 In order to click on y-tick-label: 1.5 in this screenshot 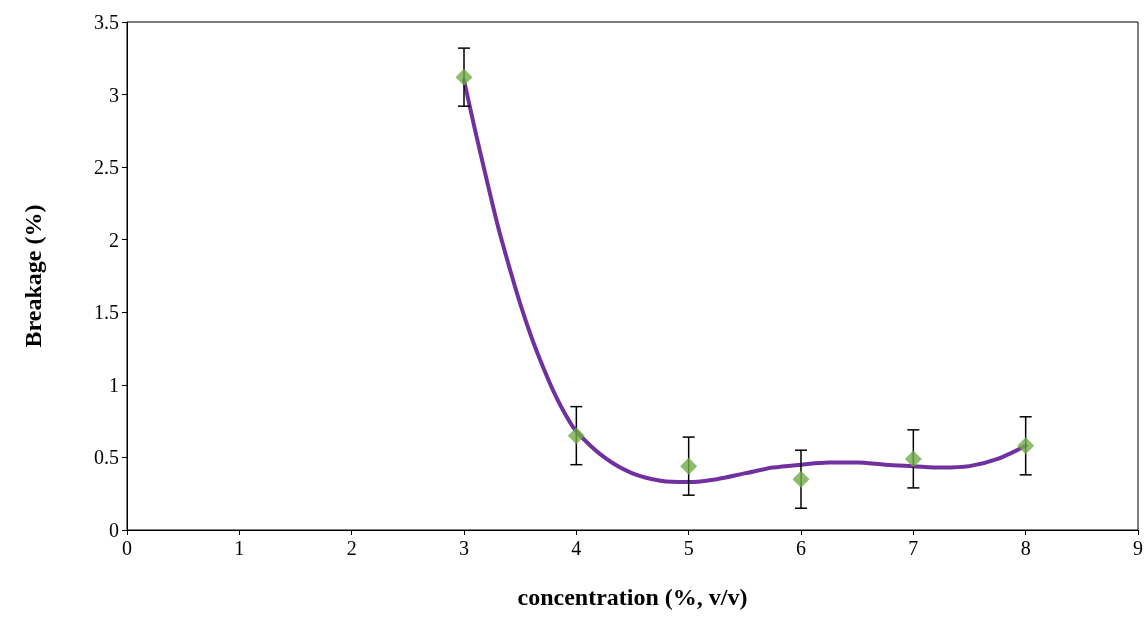, I will do `click(106, 312)`.